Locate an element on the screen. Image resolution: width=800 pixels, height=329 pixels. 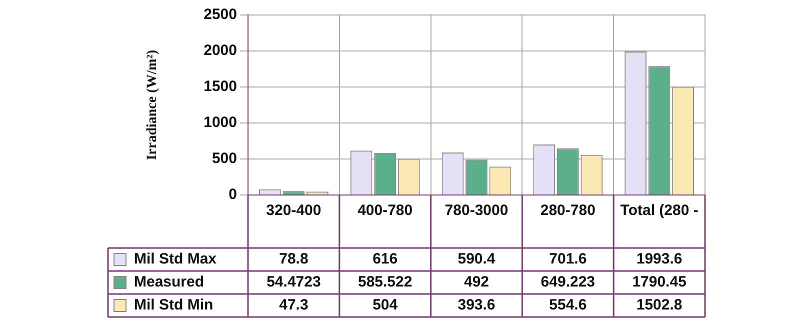
data-label: 554.6 is located at coordinates (568, 305).